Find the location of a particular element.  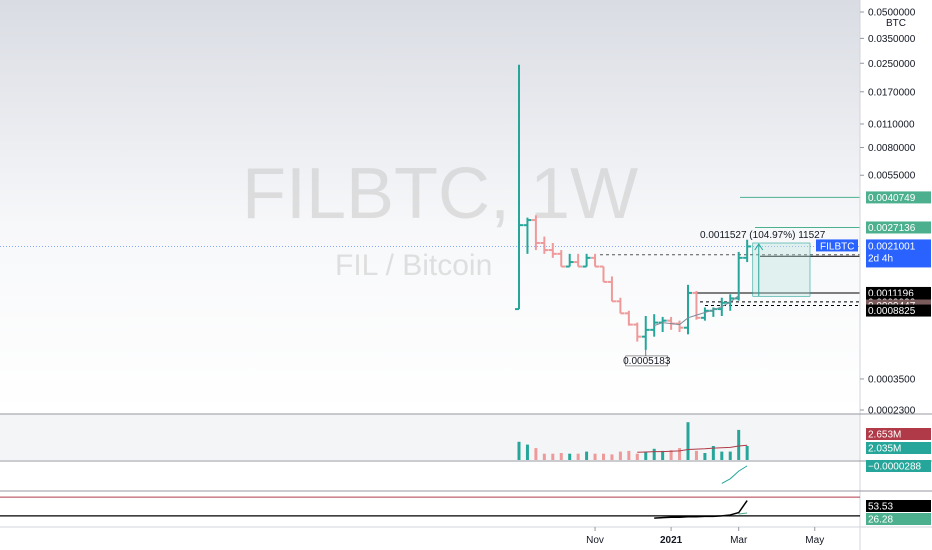

price-tick-label: 0.0170000 is located at coordinates (892, 92).